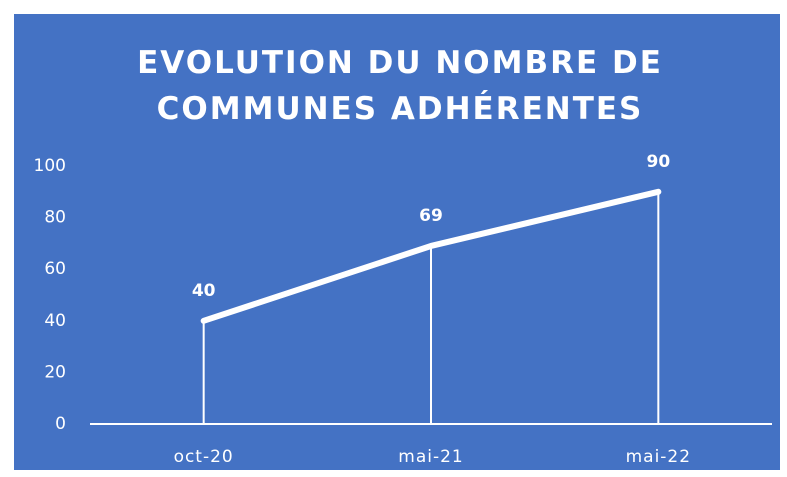 Image resolution: width=787 pixels, height=477 pixels. Describe the element at coordinates (55, 218) in the screenshot. I see `y-tick-label: 80` at that location.